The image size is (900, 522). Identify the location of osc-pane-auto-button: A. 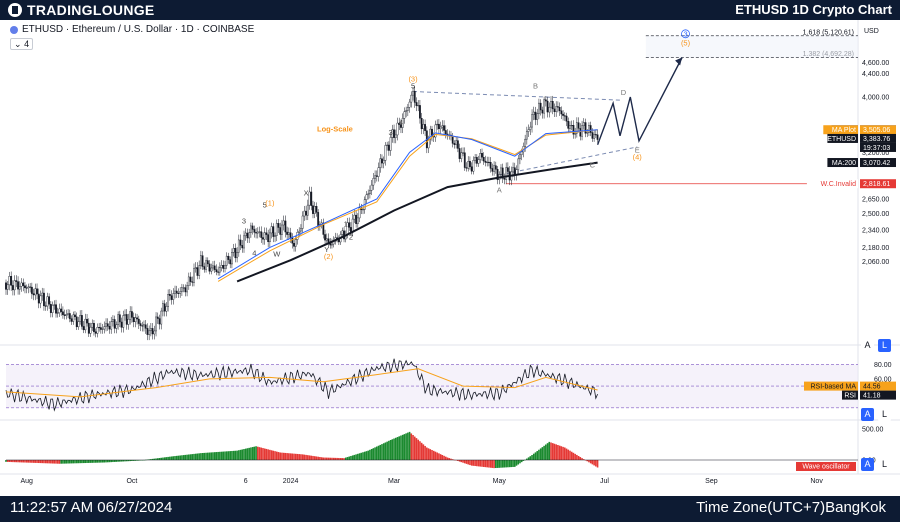
(867, 464).